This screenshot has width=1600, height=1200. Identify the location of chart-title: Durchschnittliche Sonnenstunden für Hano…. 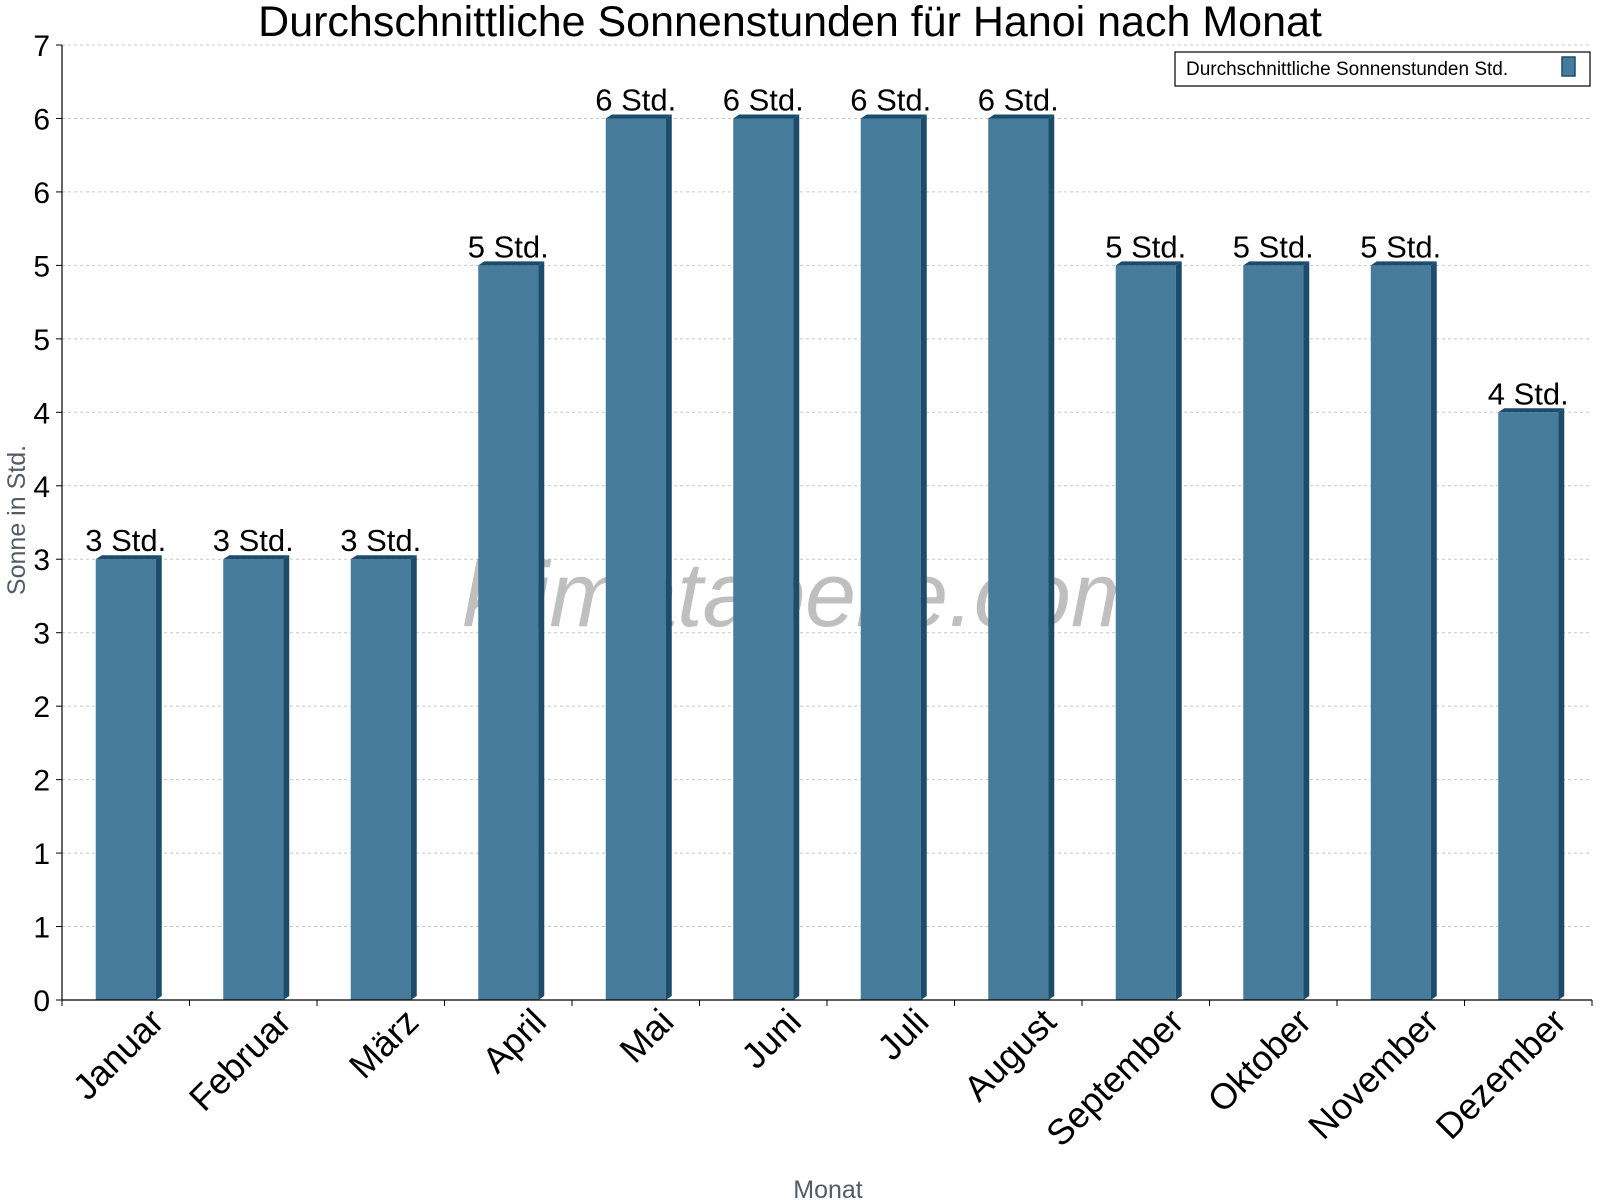
(790, 23).